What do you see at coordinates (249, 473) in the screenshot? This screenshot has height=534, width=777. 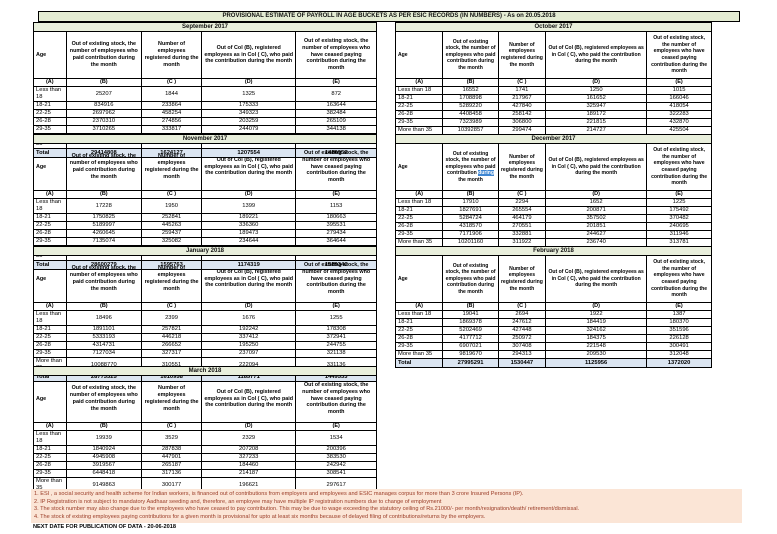 I see `data-cell: 214187` at bounding box center [249, 473].